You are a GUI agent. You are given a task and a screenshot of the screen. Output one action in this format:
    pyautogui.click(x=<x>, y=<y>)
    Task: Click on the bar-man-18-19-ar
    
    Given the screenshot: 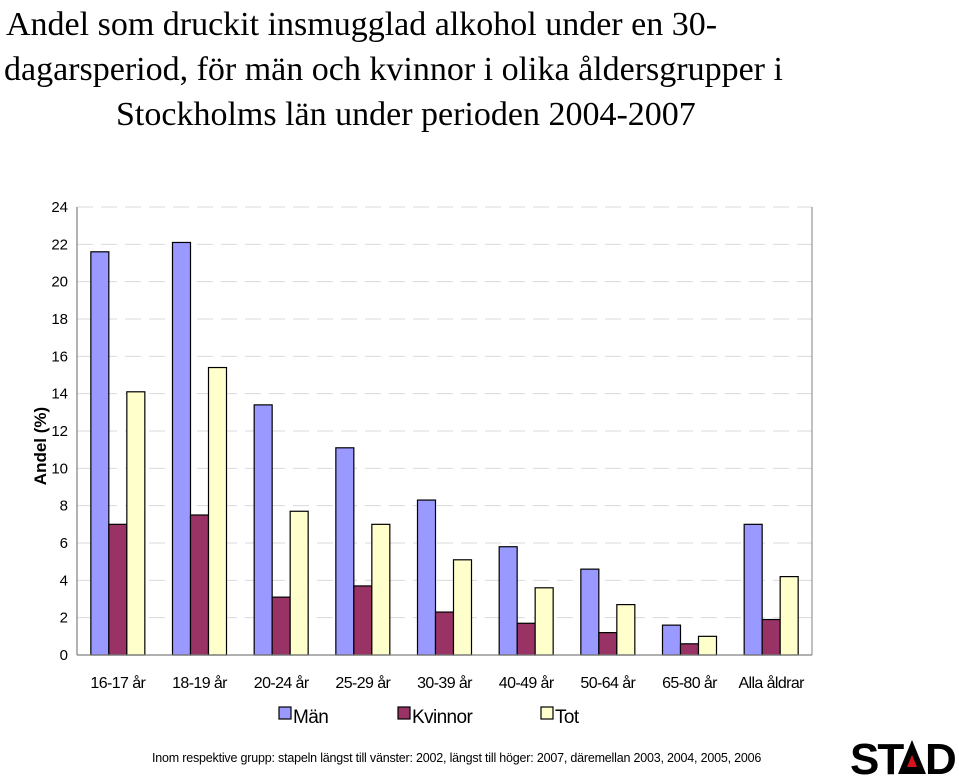 What is the action you would take?
    pyautogui.click(x=181, y=448)
    